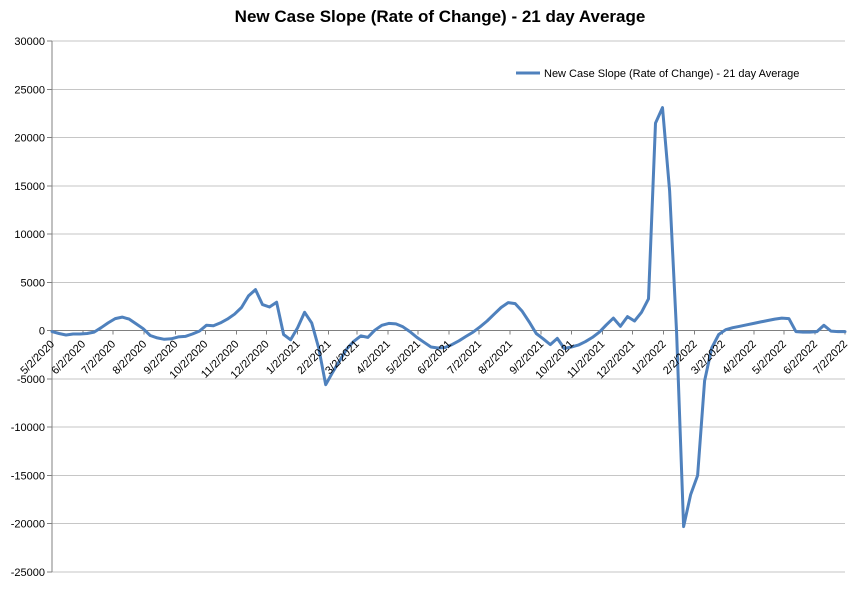 The width and height of the screenshot is (856, 592). I want to click on y-axis-label: -20000, so click(28, 525).